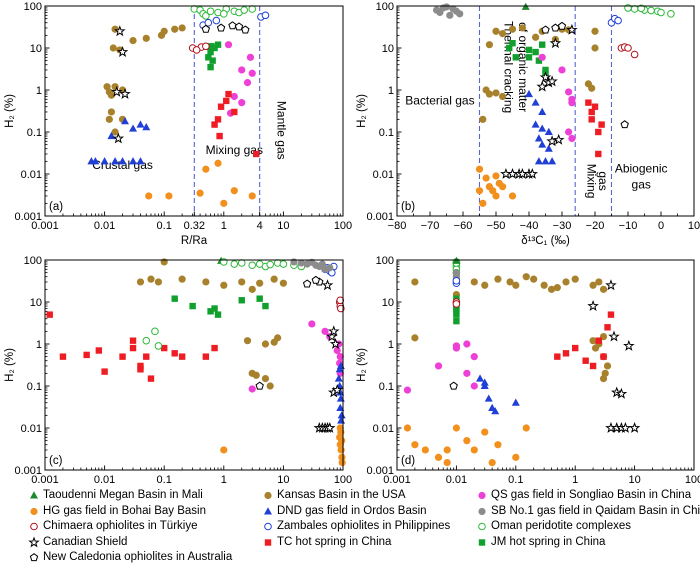 This screenshot has height=570, width=700. I want to click on x-tick-label: 0.01, so click(456, 480).